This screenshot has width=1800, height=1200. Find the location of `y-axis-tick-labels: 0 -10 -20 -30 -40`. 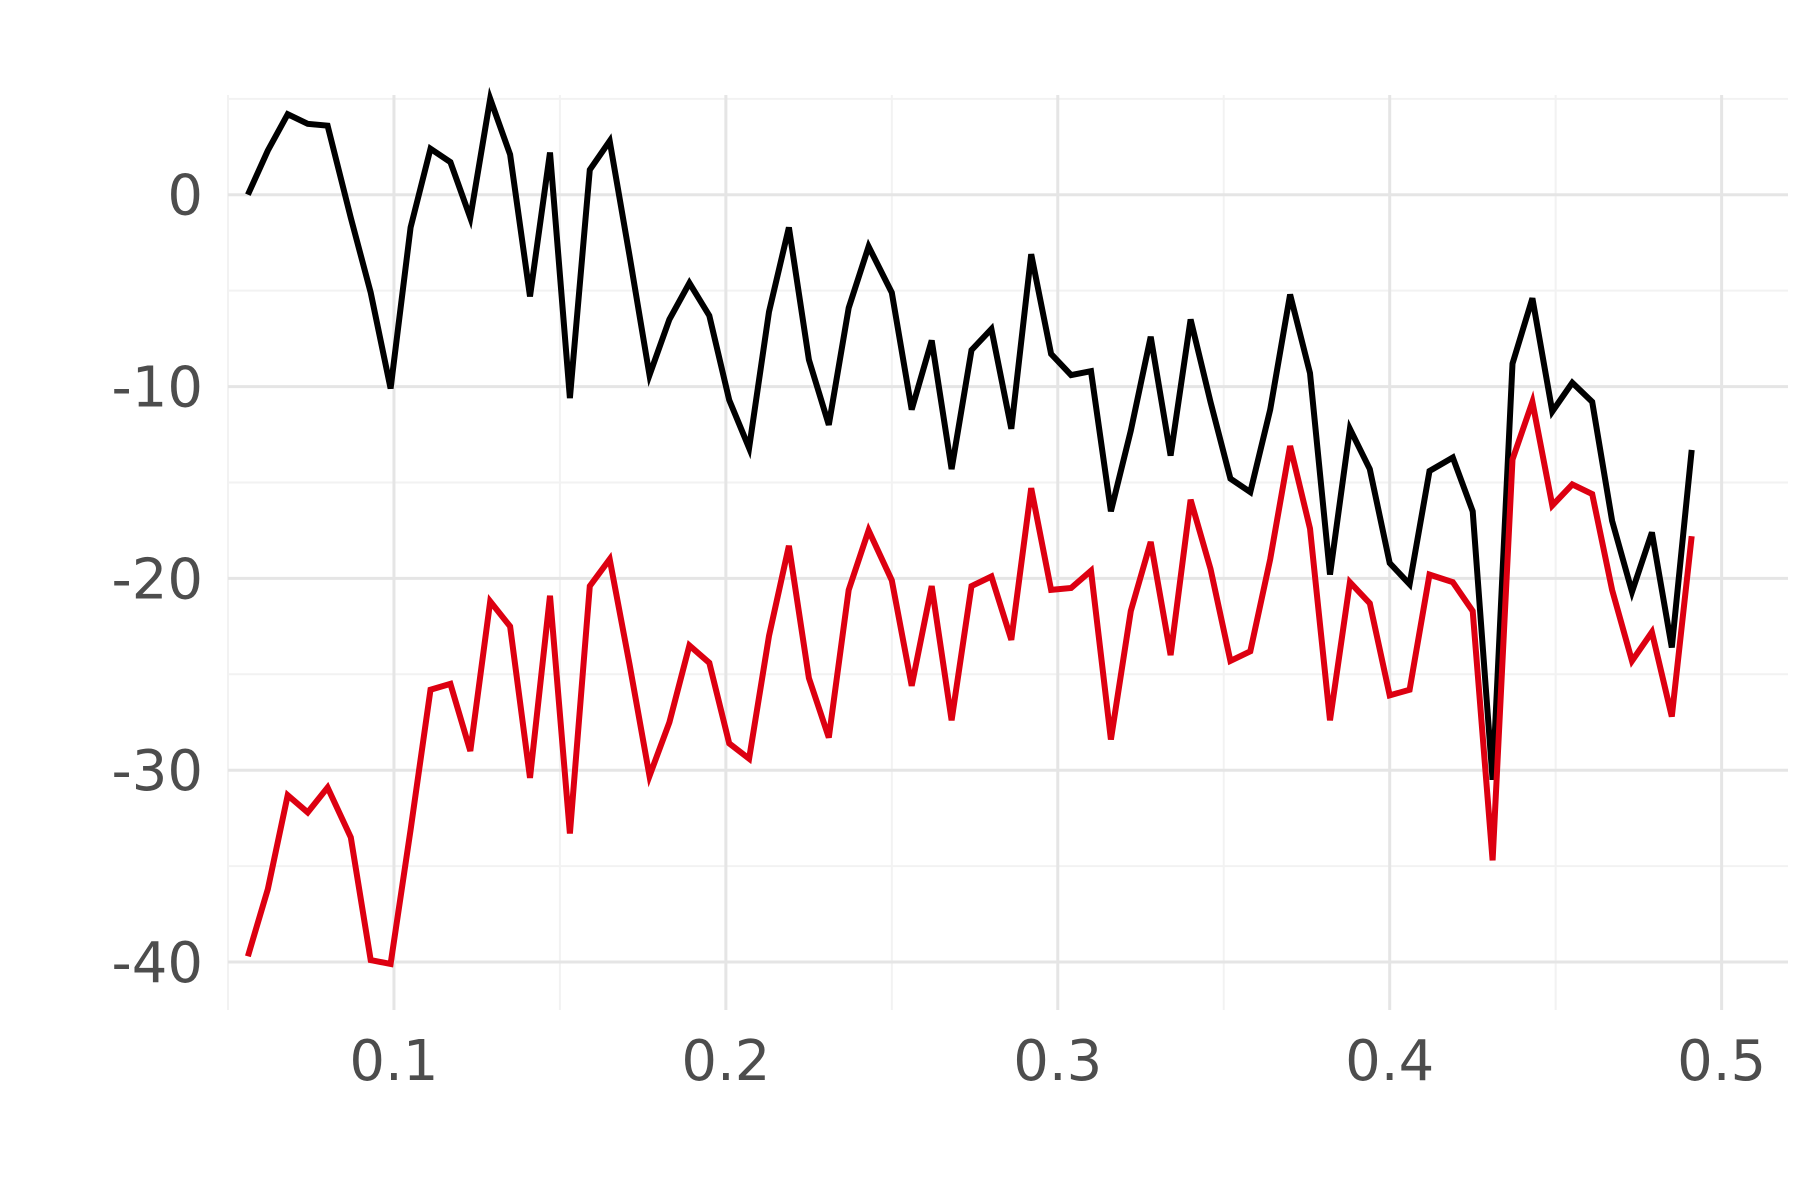

y-axis-tick-labels: 0 -10 -20 -30 -40 is located at coordinates (157, 580).